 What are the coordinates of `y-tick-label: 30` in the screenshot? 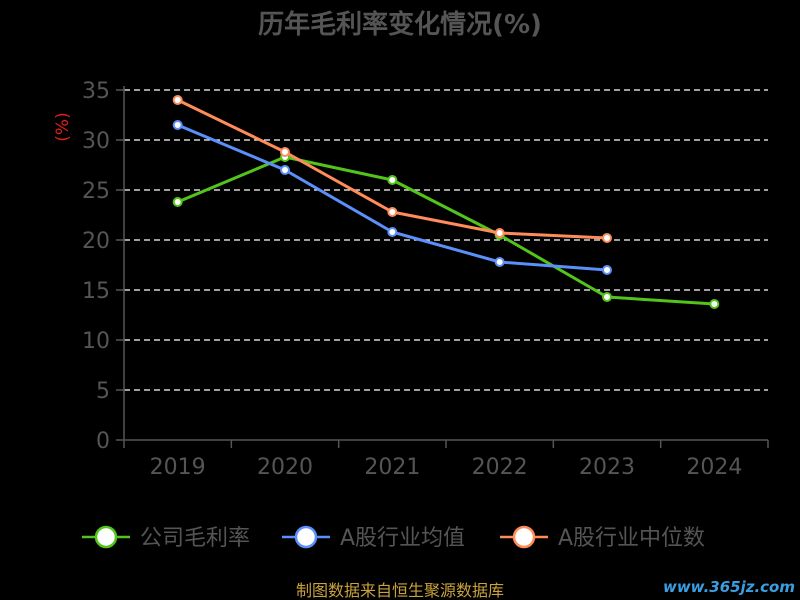 It's located at (96, 141).